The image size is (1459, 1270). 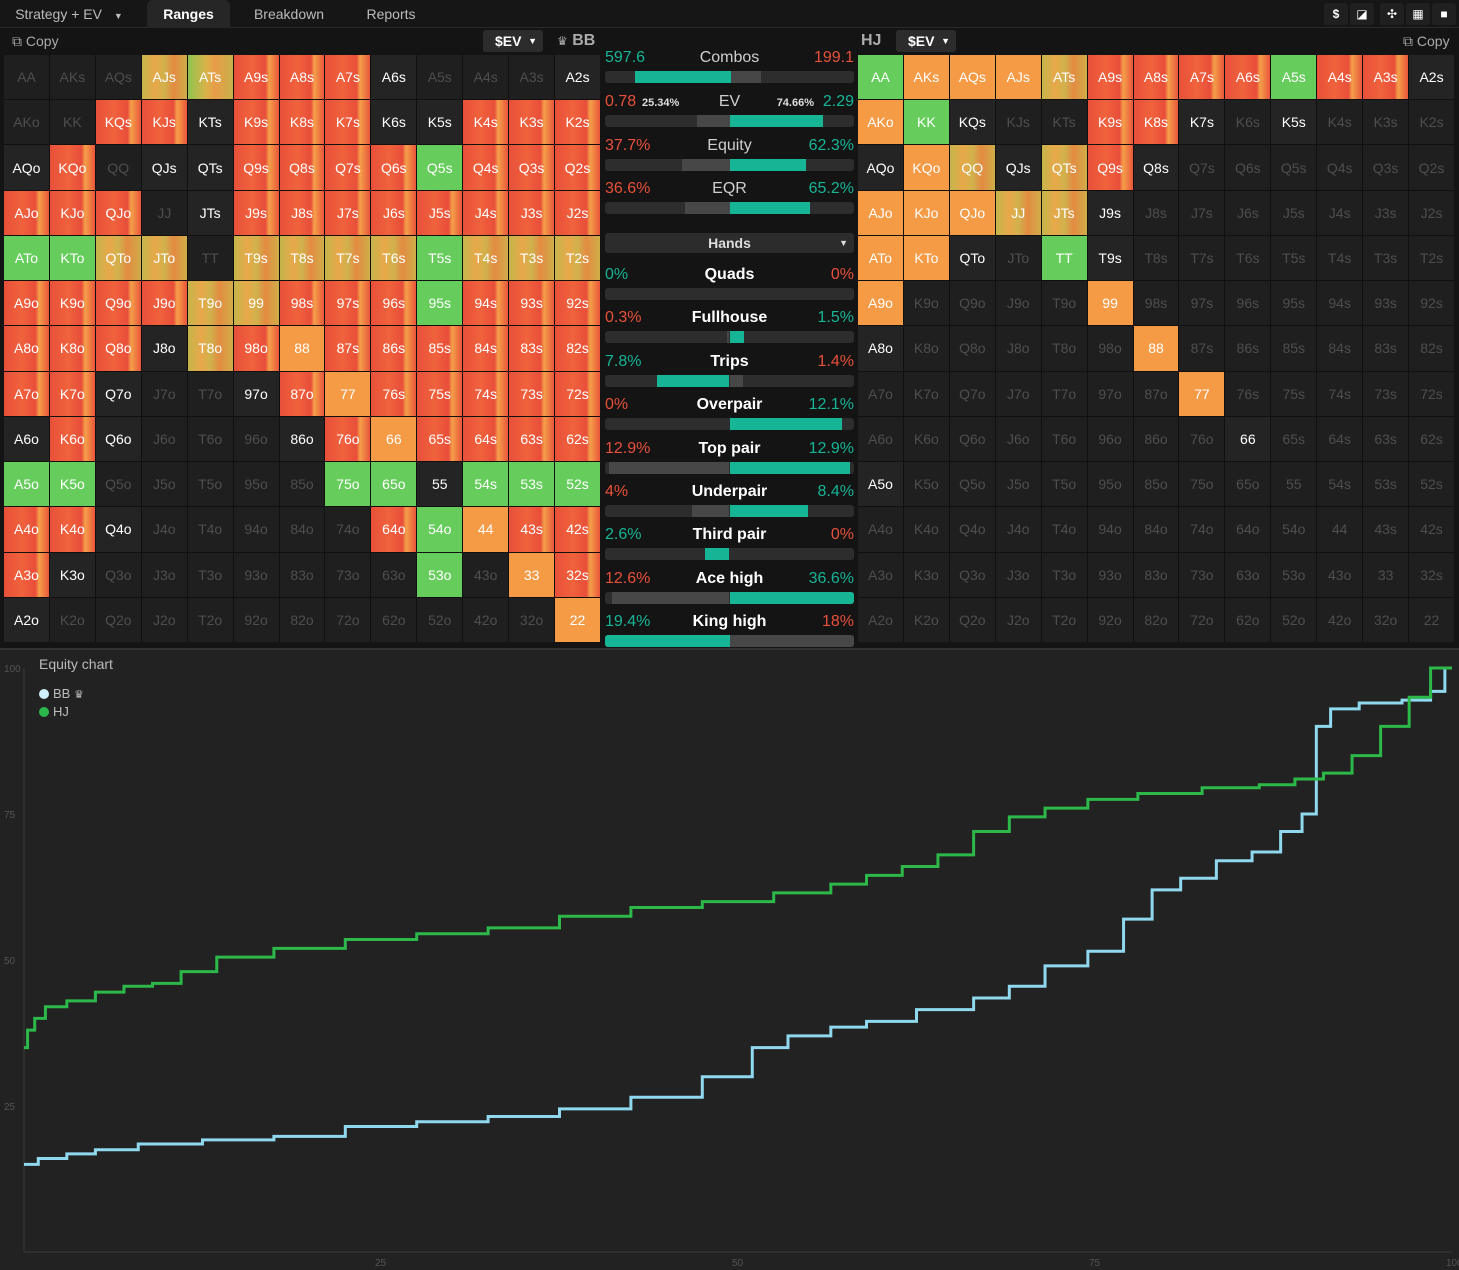 What do you see at coordinates (26, 619) in the screenshot?
I see `left-grid-cell: A2o` at bounding box center [26, 619].